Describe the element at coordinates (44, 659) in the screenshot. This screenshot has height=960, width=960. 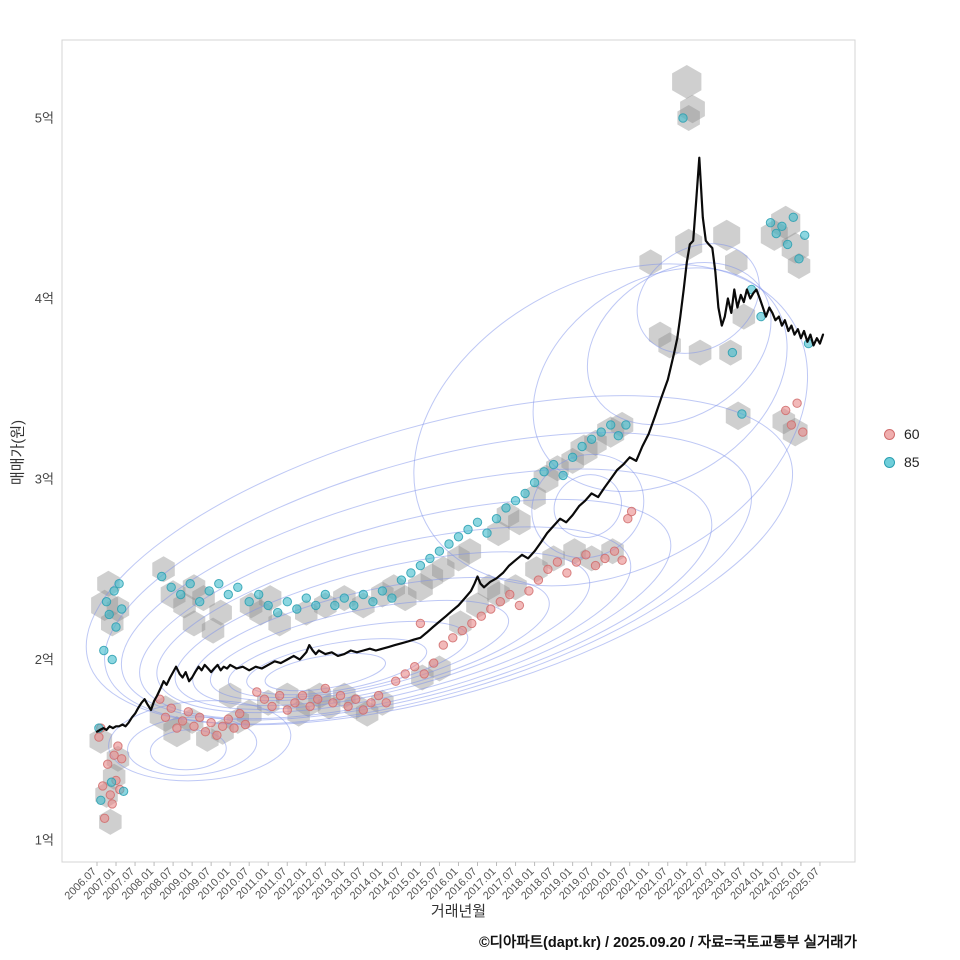
I see `svg-text: 2억` at that location.